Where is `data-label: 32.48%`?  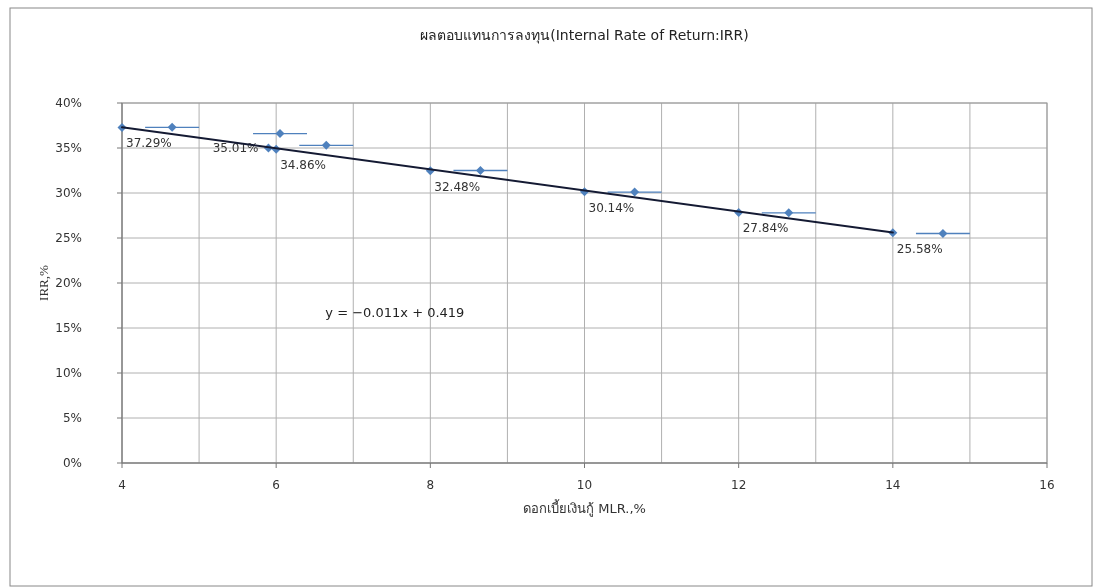
data-label: 32.48% is located at coordinates (457, 186).